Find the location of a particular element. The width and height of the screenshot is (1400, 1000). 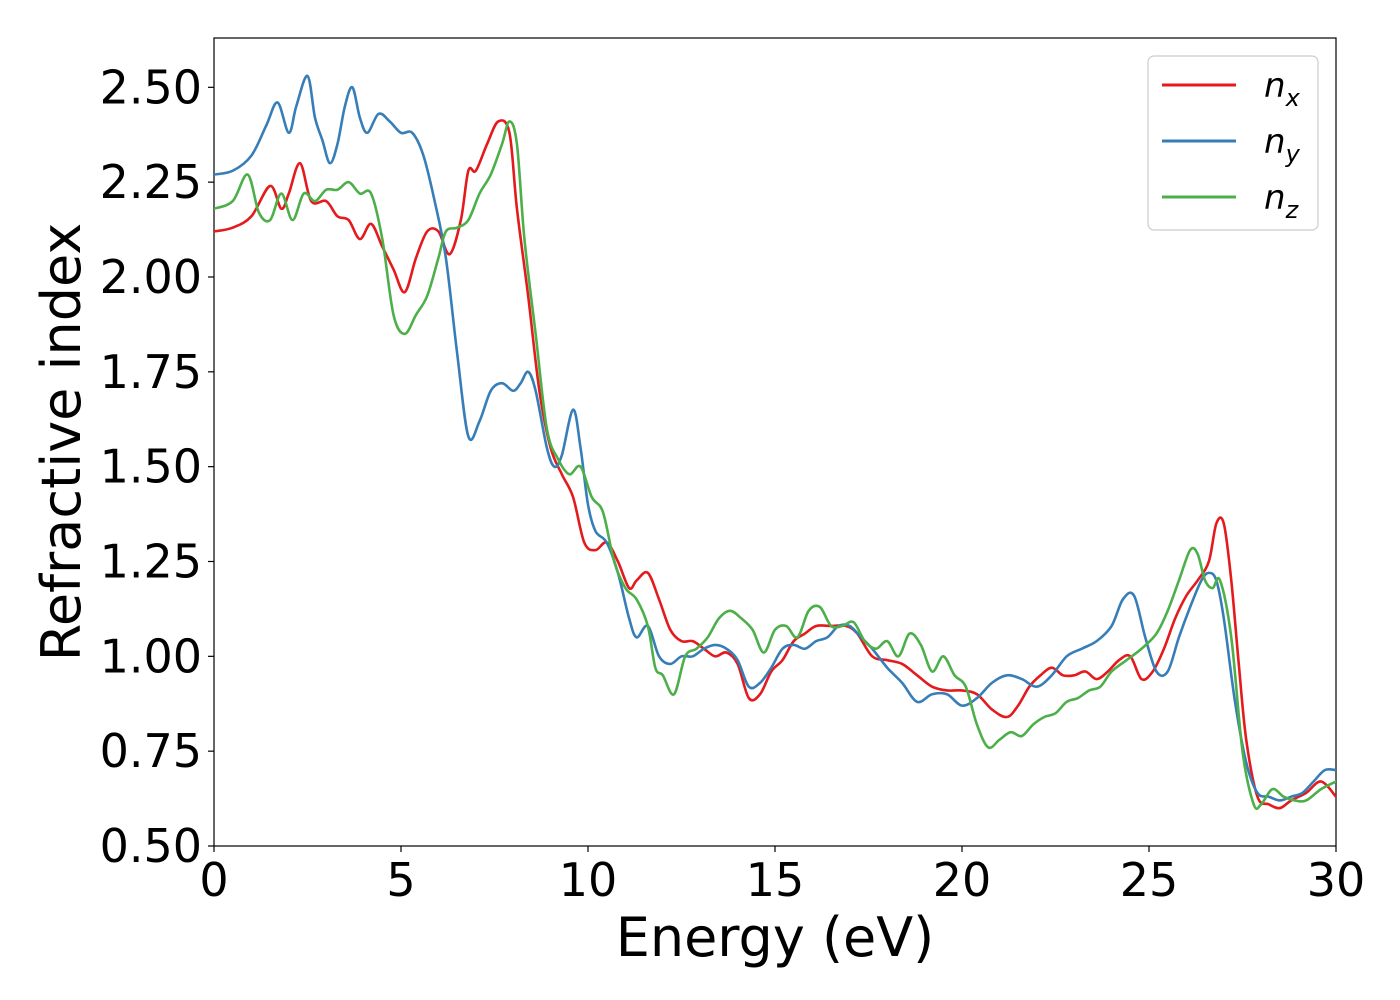

legend-label: nz is located at coordinates (1282, 201).